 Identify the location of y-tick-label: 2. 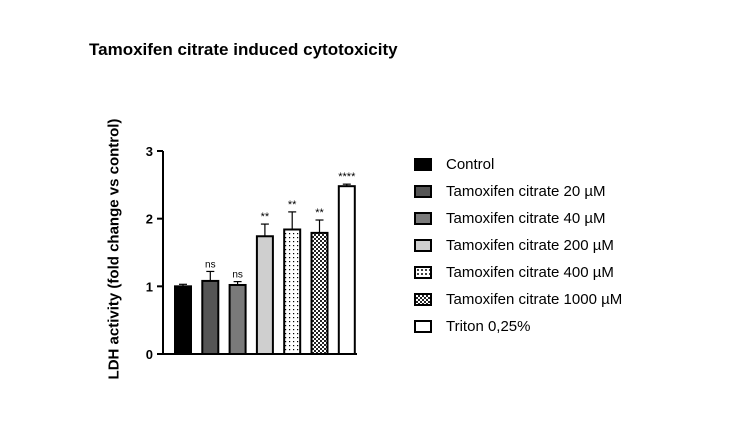
(149, 219).